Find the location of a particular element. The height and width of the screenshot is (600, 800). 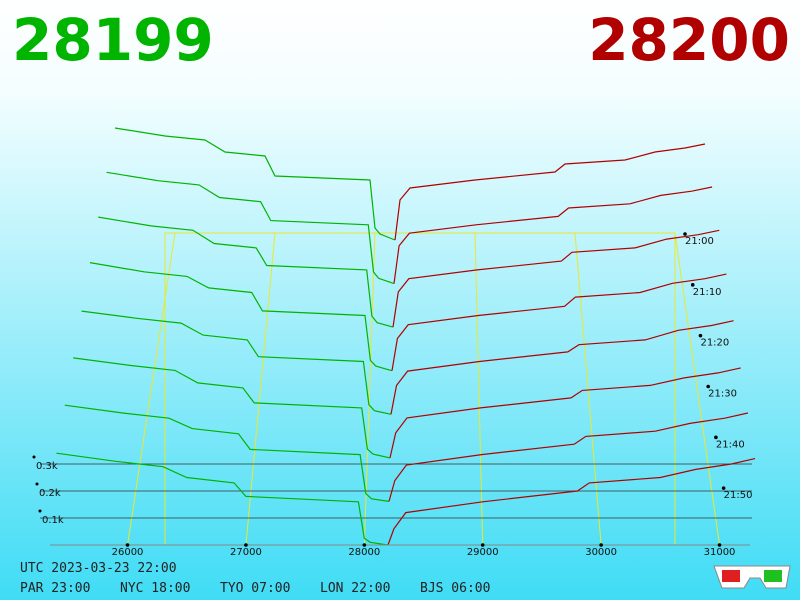

zone-time: PAR 23:00 is located at coordinates (55, 588).